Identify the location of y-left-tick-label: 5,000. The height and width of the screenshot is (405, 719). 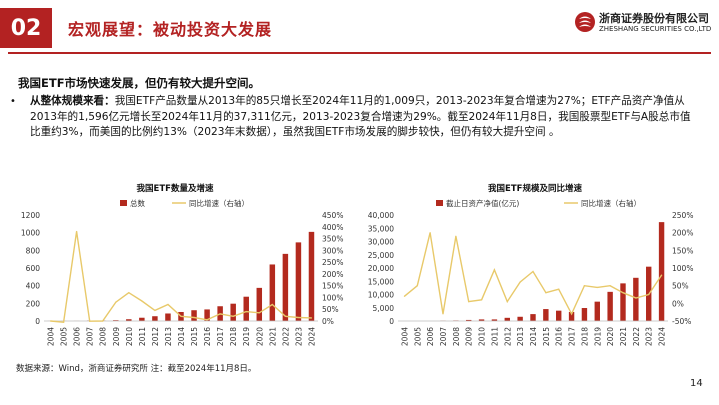
(384, 308).